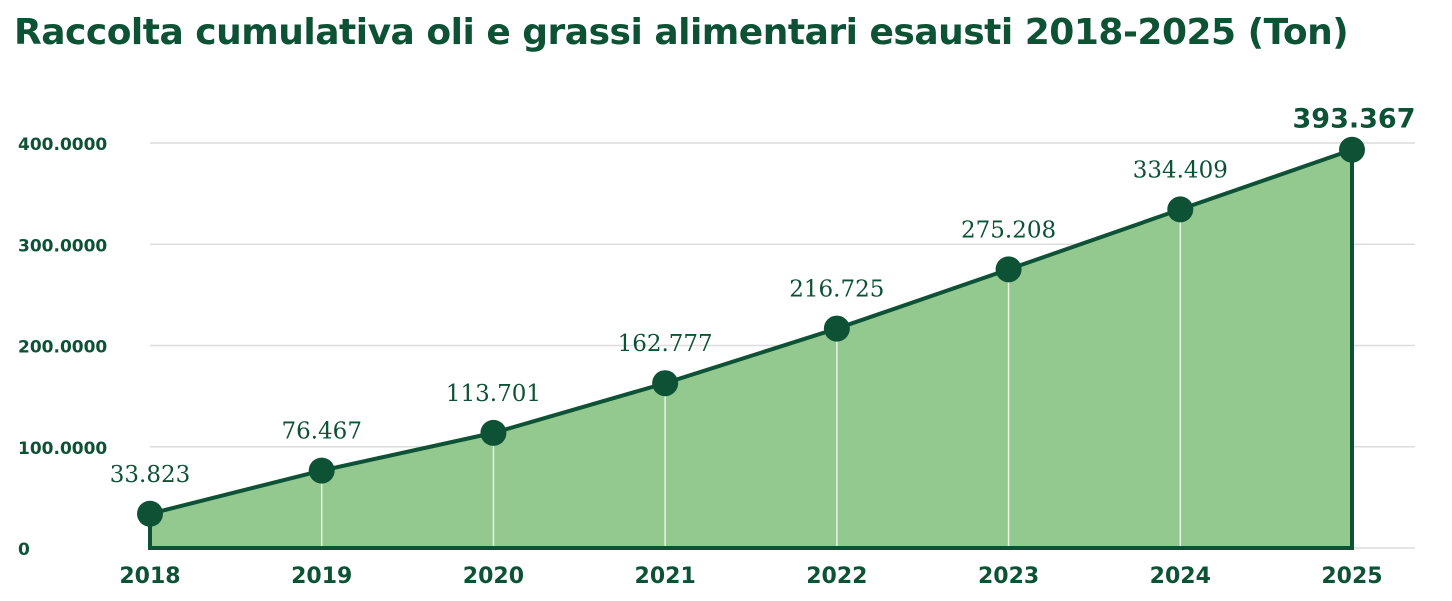 The height and width of the screenshot is (601, 1452). I want to click on data-label: 216.725, so click(836, 290).